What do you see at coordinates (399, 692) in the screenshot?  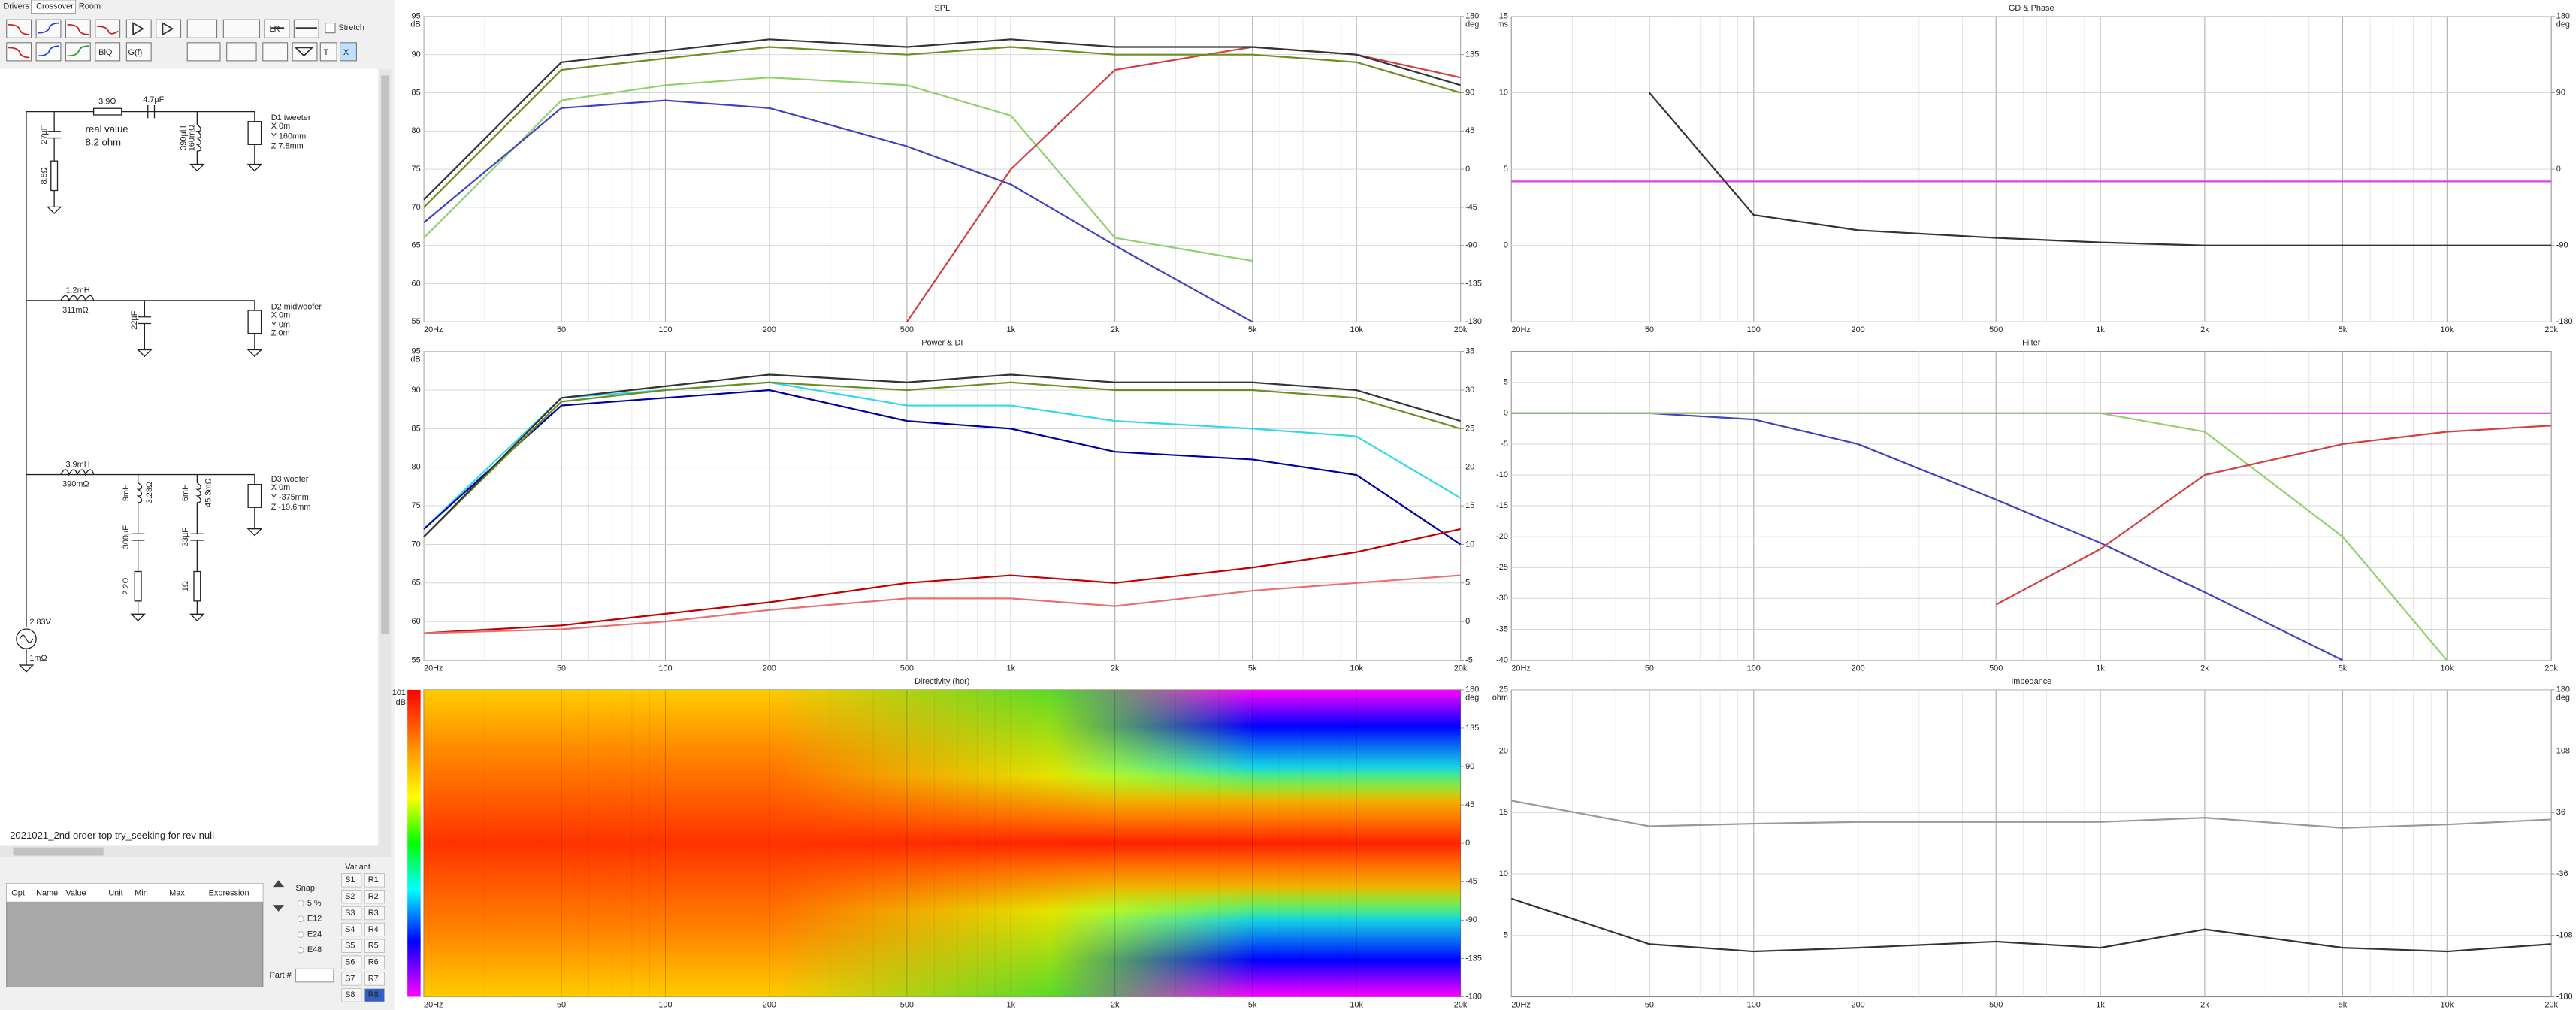 I see `colorbar-max: 101` at bounding box center [399, 692].